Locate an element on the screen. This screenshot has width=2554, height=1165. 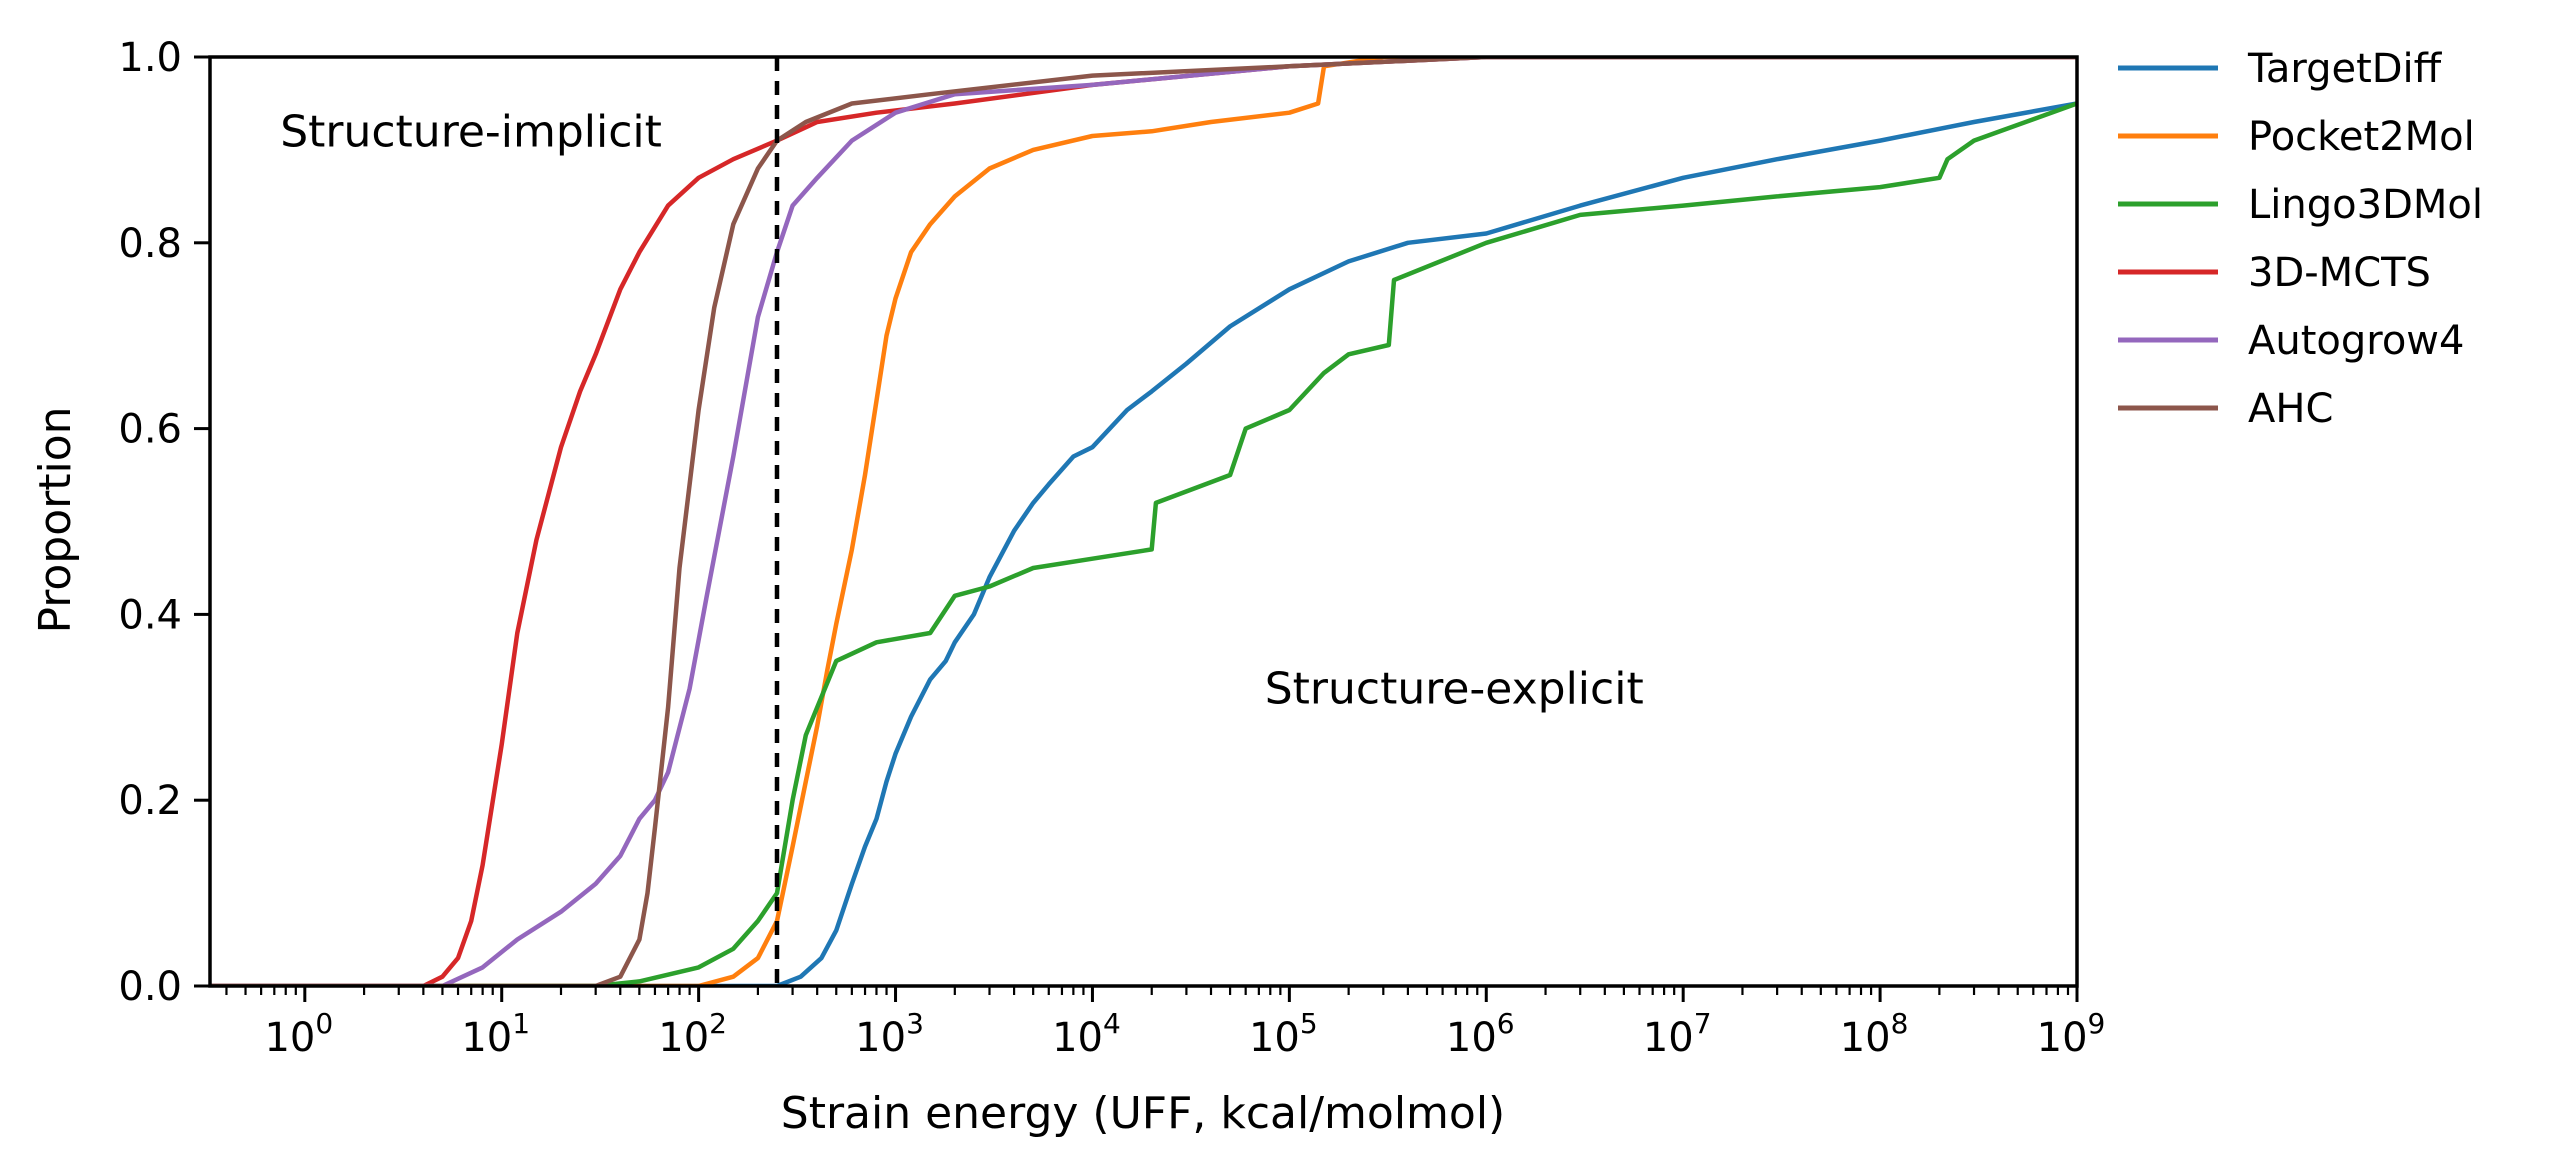
legend-label-ahc: AHC is located at coordinates (2290, 409).